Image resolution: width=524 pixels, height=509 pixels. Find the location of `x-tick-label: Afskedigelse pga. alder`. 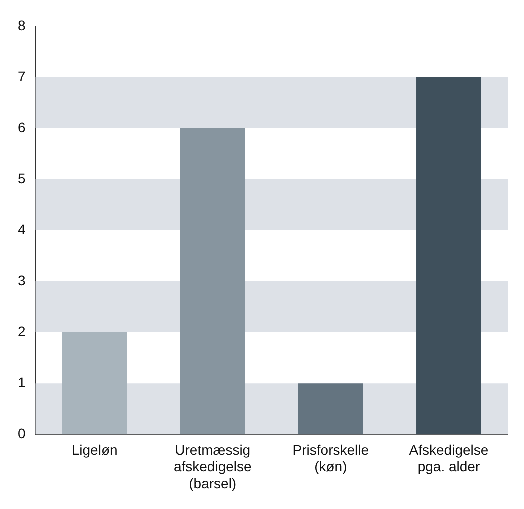

x-tick-label: Afskedigelse pga. alder is located at coordinates (449, 458).